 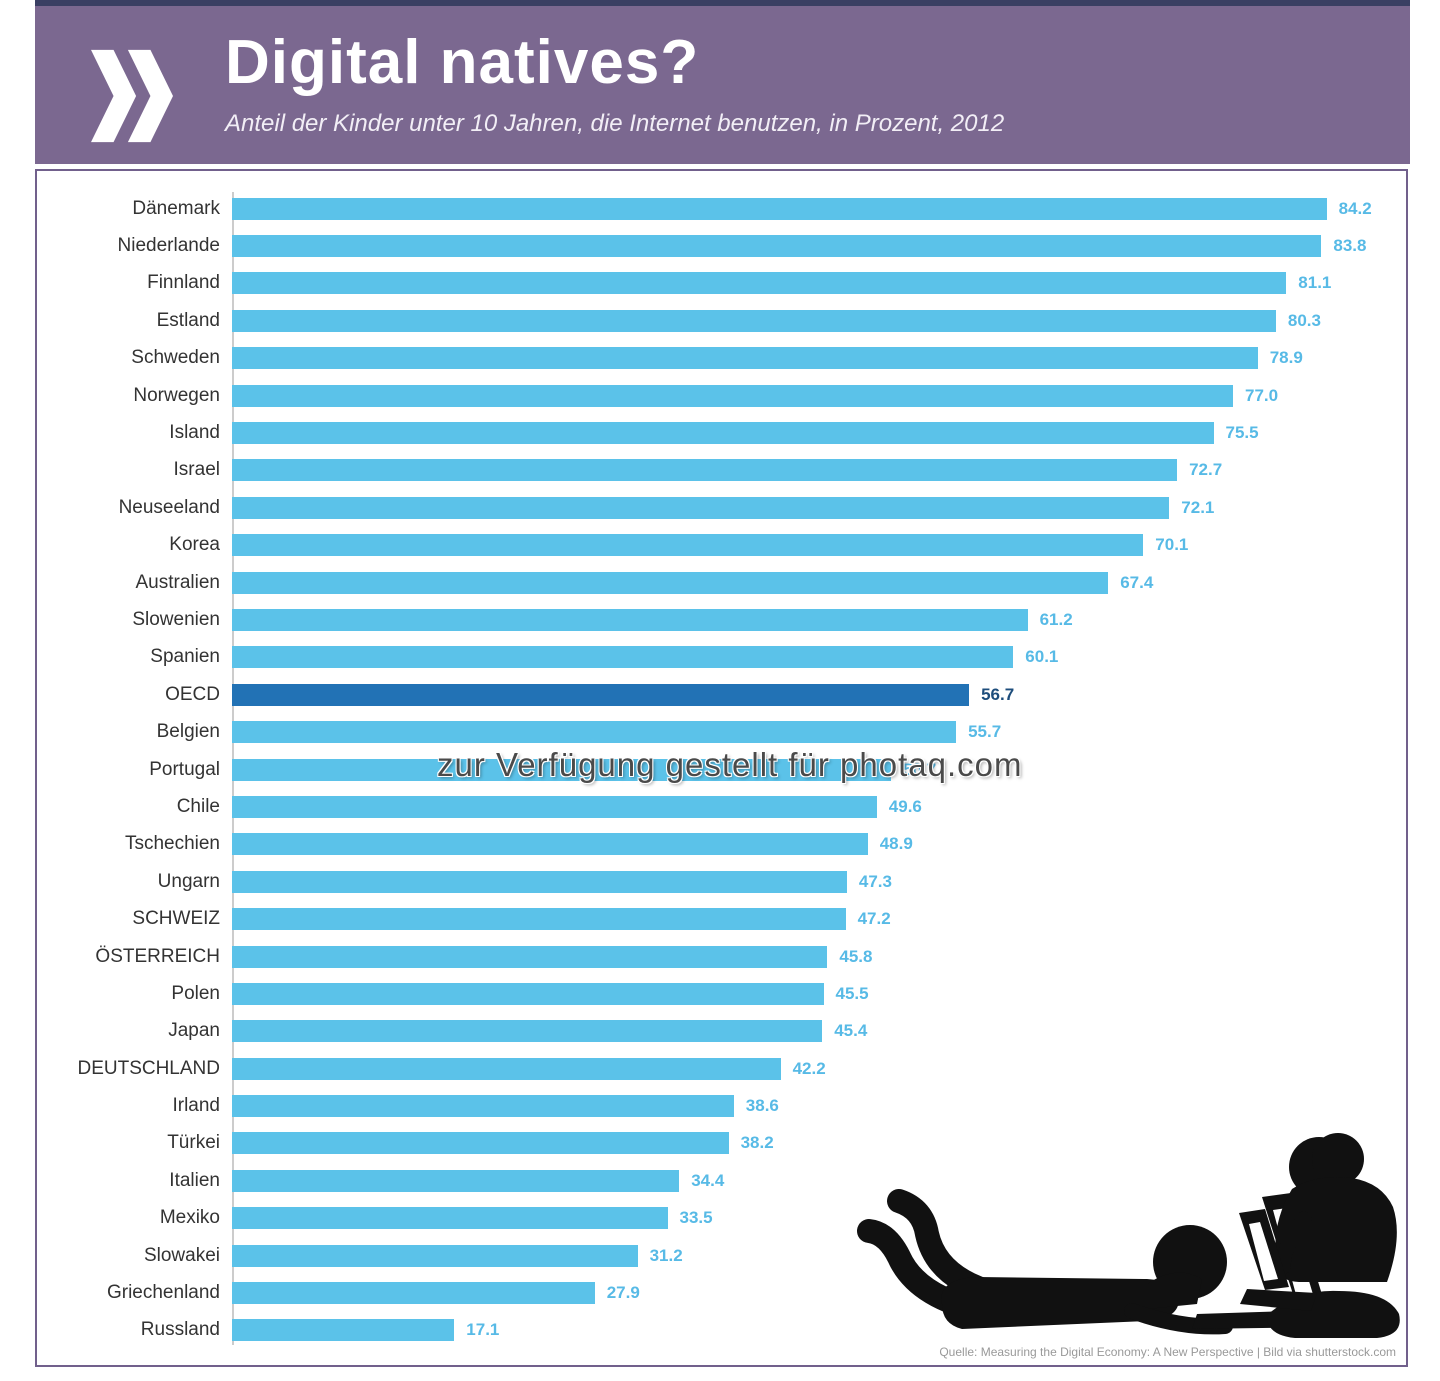 What do you see at coordinates (178, 582) in the screenshot?
I see `country-label: Australien` at bounding box center [178, 582].